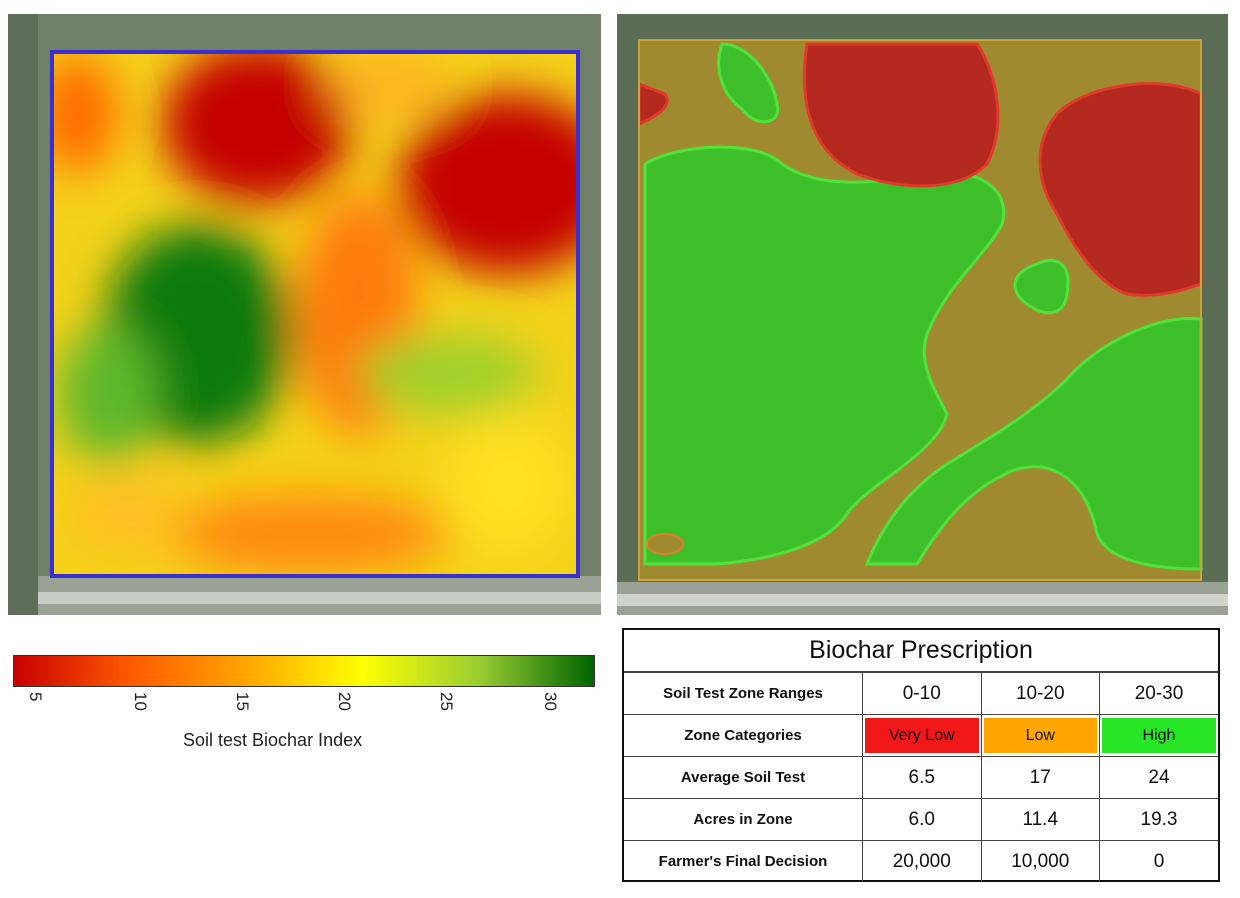  What do you see at coordinates (1040, 777) in the screenshot?
I see `table-cell: 17` at bounding box center [1040, 777].